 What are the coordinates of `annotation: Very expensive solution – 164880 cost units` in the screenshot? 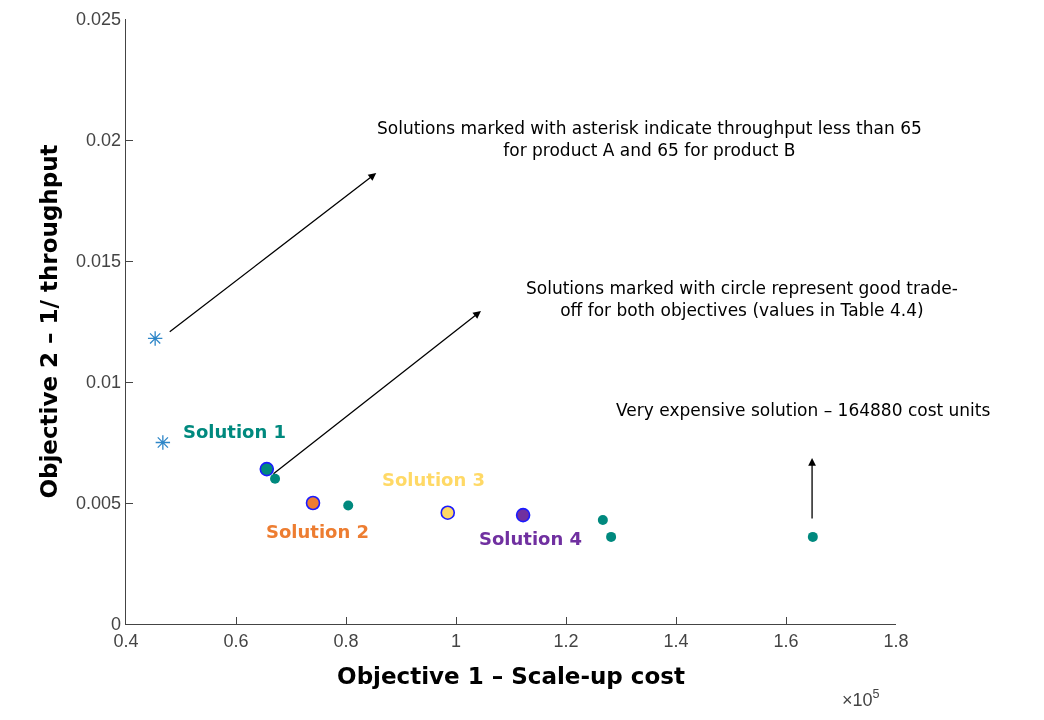 It's located at (803, 410).